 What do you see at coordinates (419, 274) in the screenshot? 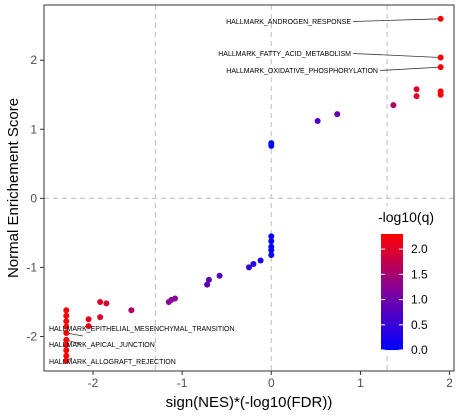
I see `legend-tick-label: 1.5` at bounding box center [419, 274].